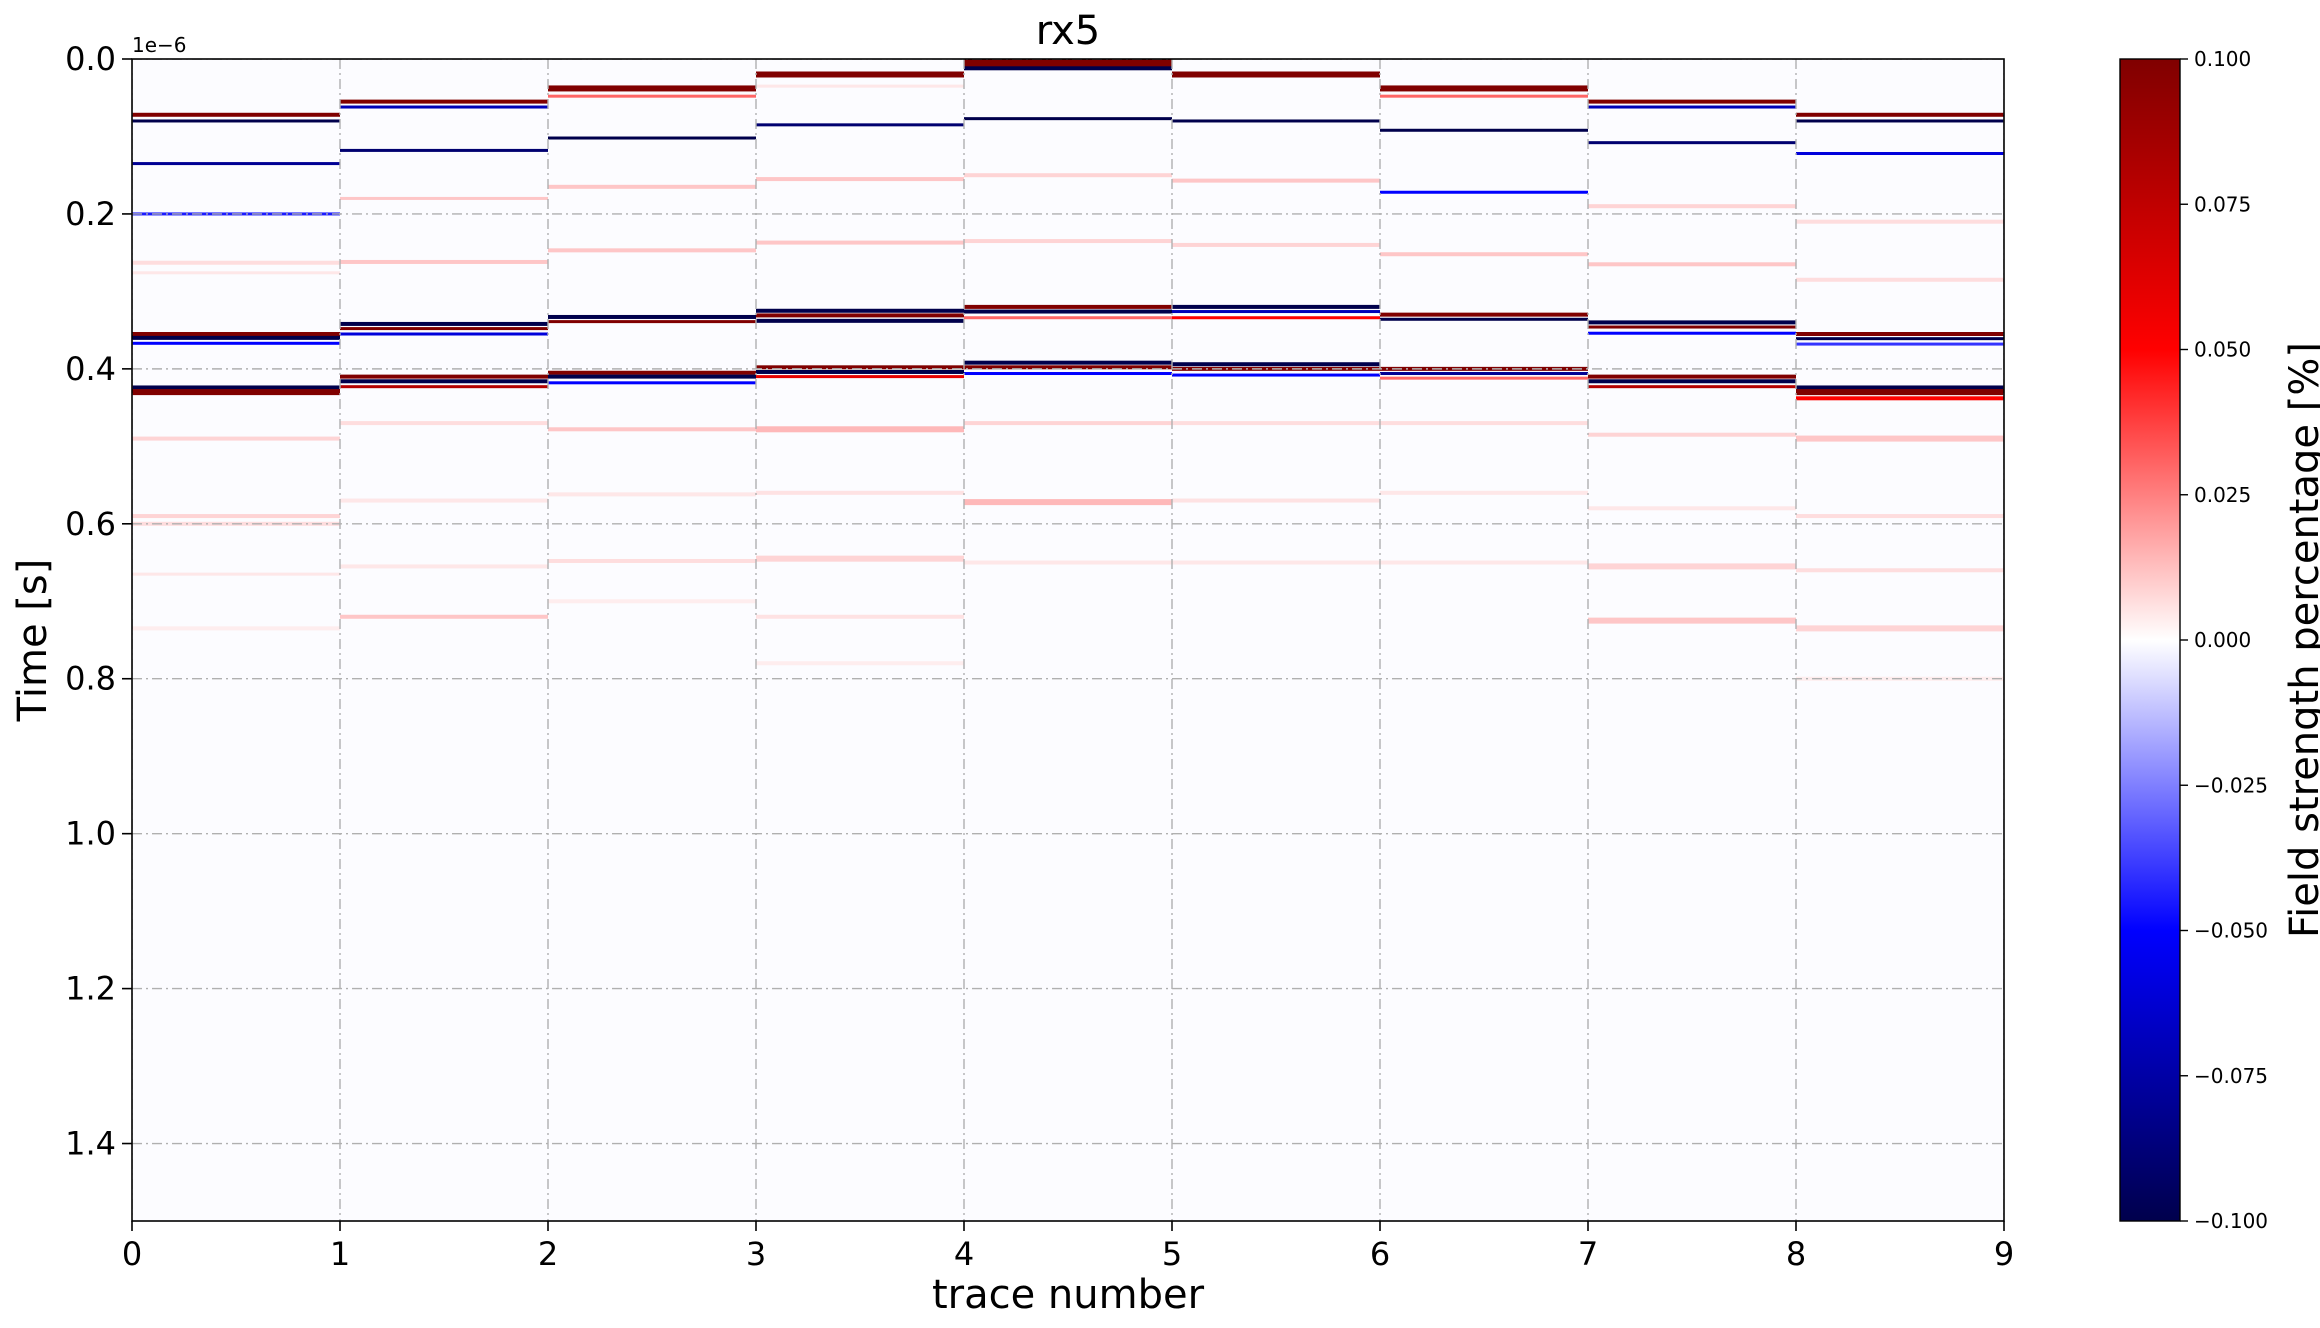 This screenshot has width=2320, height=1328. I want to click on colorbar-tick-label: −0.050, so click(2231, 931).